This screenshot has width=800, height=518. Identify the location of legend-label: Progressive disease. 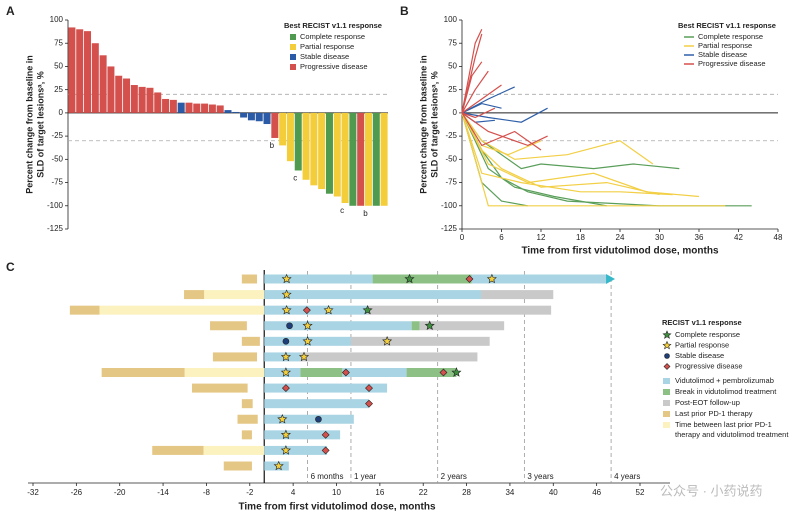
(334, 66).